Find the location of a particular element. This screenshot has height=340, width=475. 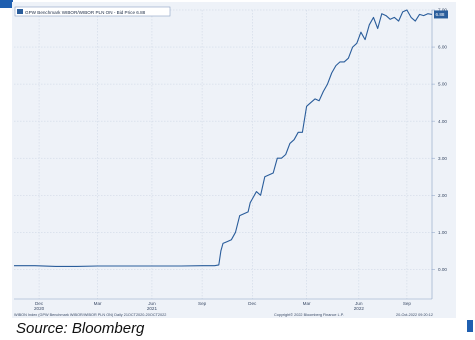

x-axis: Dec Mar Jun Sep Dec Mar Jun Sep 2020 2021 2022 is located at coordinates (223, 304).